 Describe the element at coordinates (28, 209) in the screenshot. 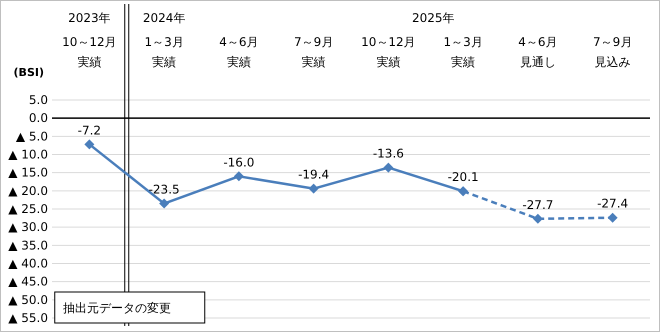

I see `y-tick-label: ▲ 25.0` at that location.